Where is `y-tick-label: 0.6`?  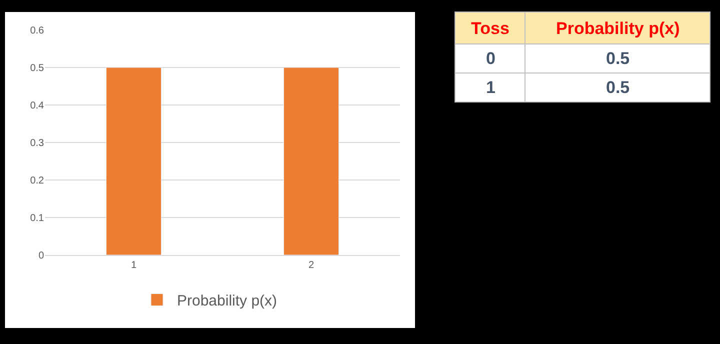
y-tick-label: 0.6 is located at coordinates (37, 31).